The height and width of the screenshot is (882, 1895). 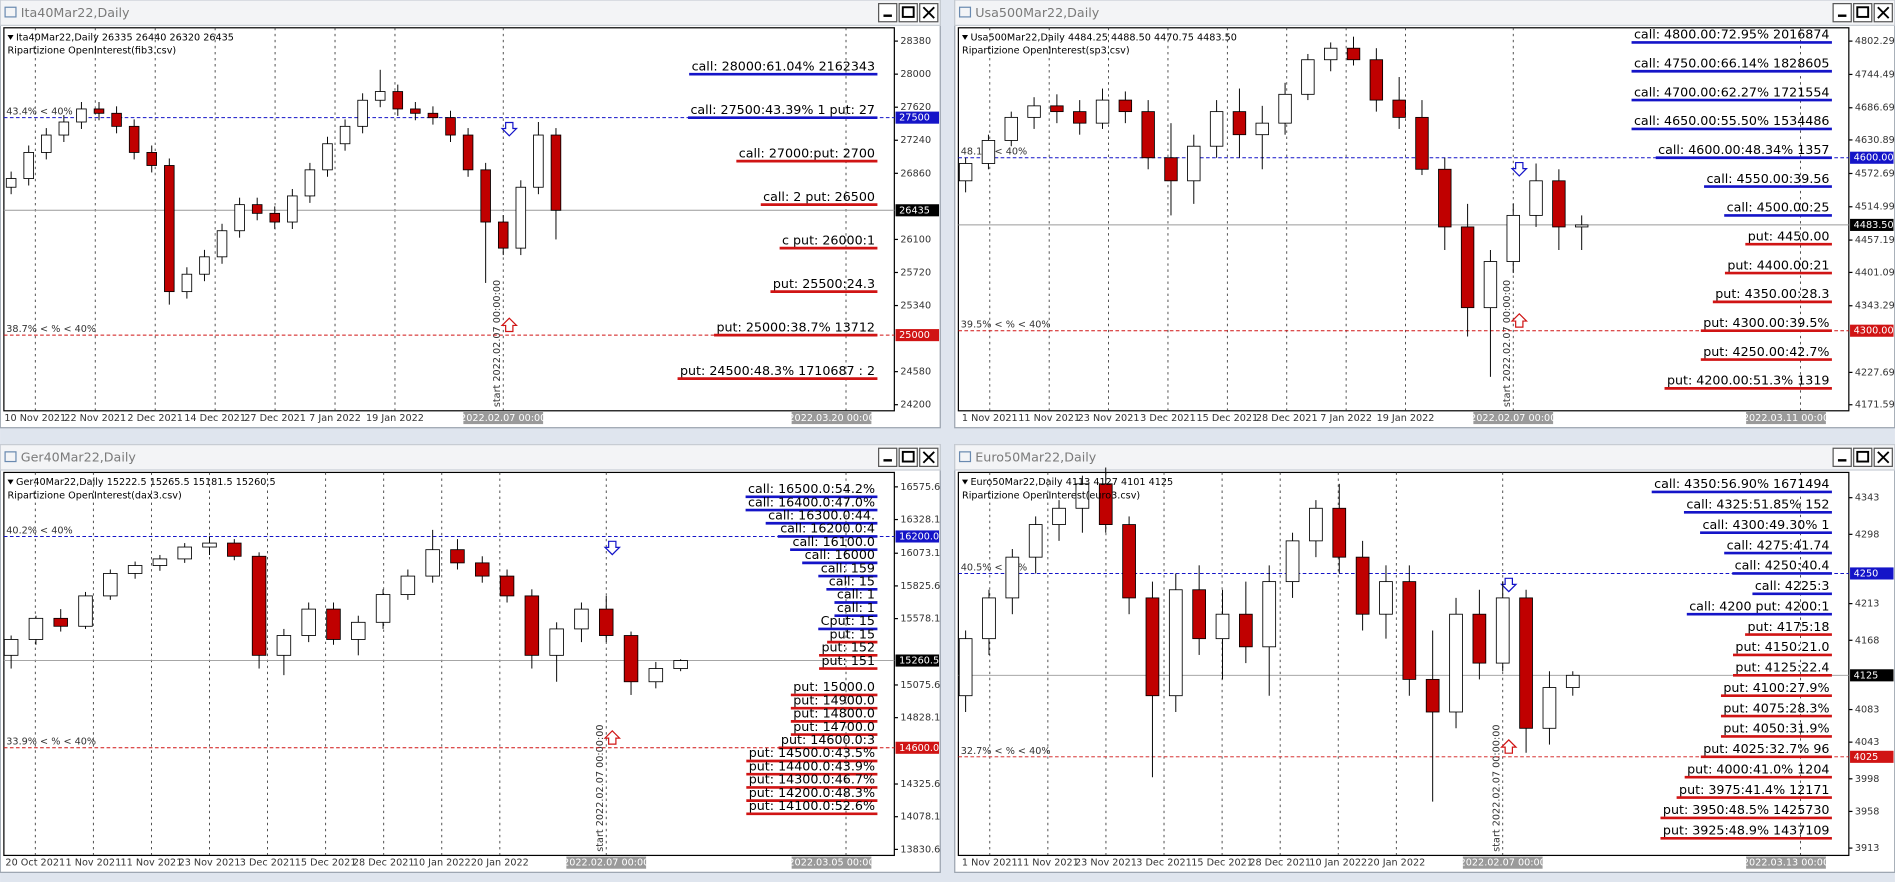 What do you see at coordinates (1758, 768) in the screenshot?
I see `option-label: put: 4000:41.0% 1204` at bounding box center [1758, 768].